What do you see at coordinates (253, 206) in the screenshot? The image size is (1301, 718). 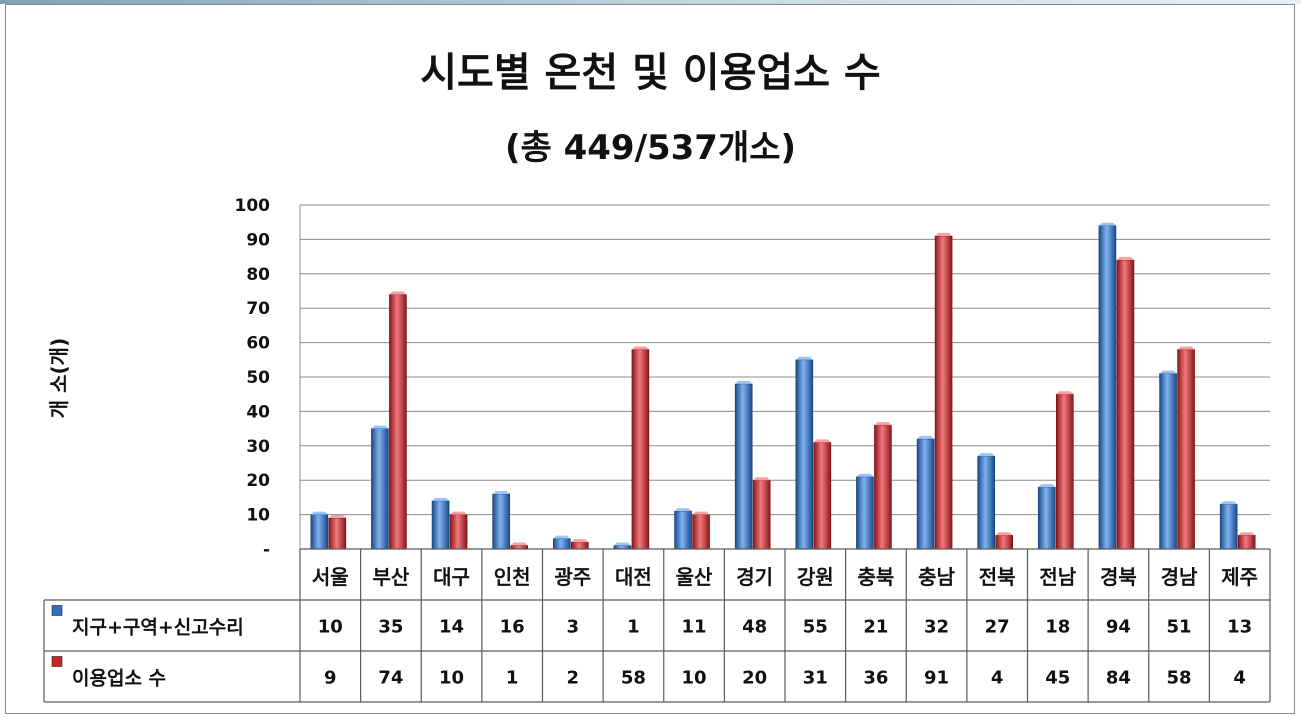 I see `y-tick-label: 100` at bounding box center [253, 206].